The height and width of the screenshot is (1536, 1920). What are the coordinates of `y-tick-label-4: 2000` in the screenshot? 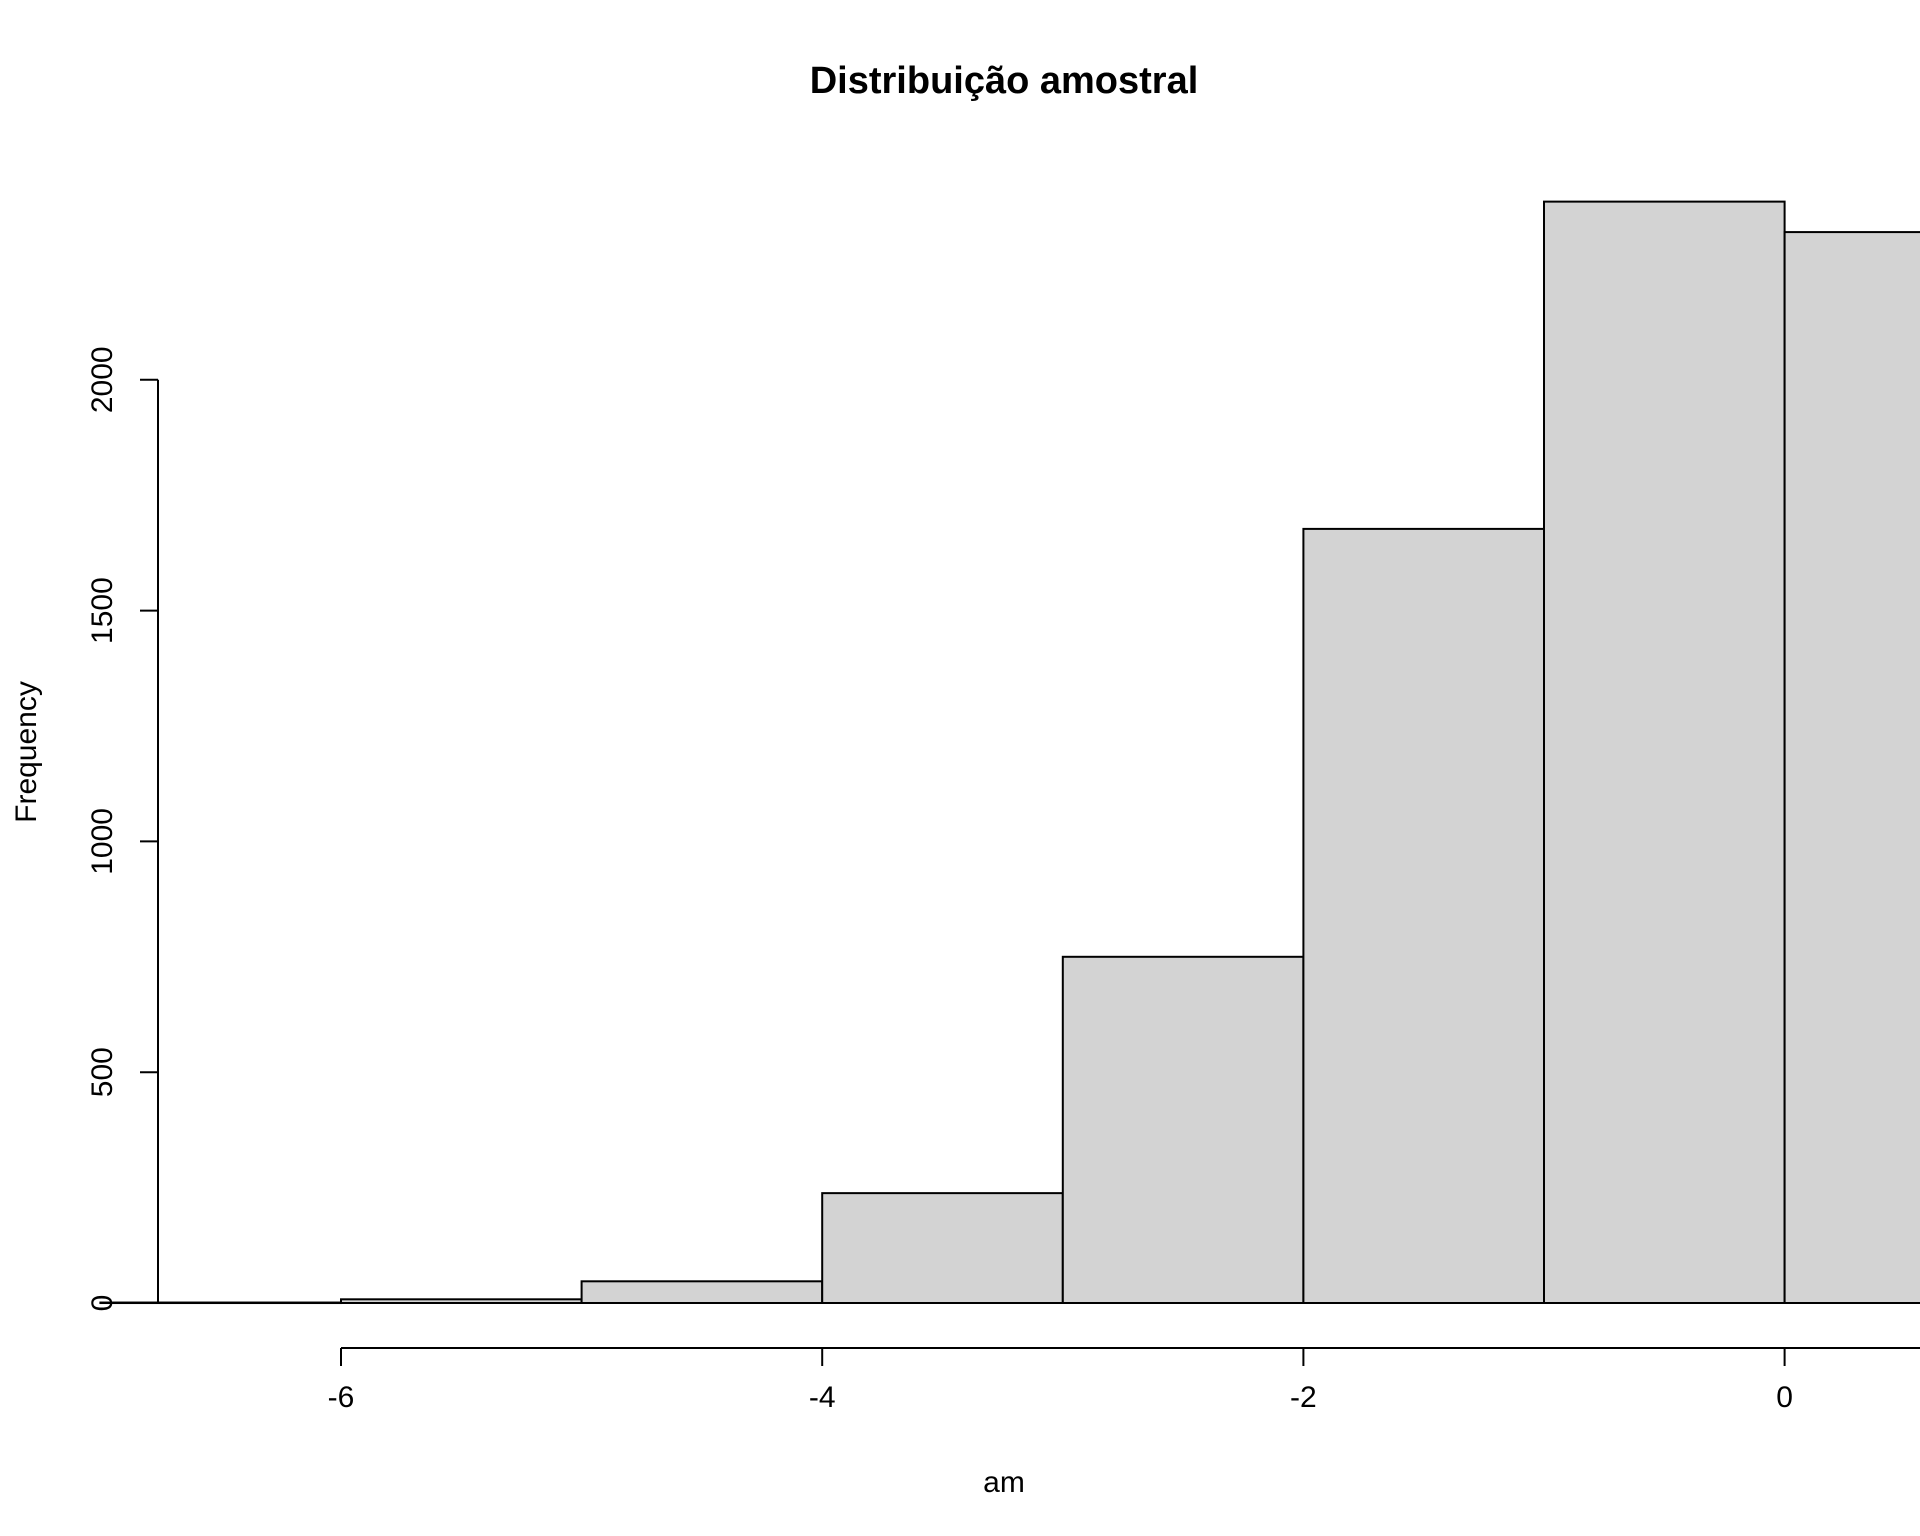 It's located at (102, 379).